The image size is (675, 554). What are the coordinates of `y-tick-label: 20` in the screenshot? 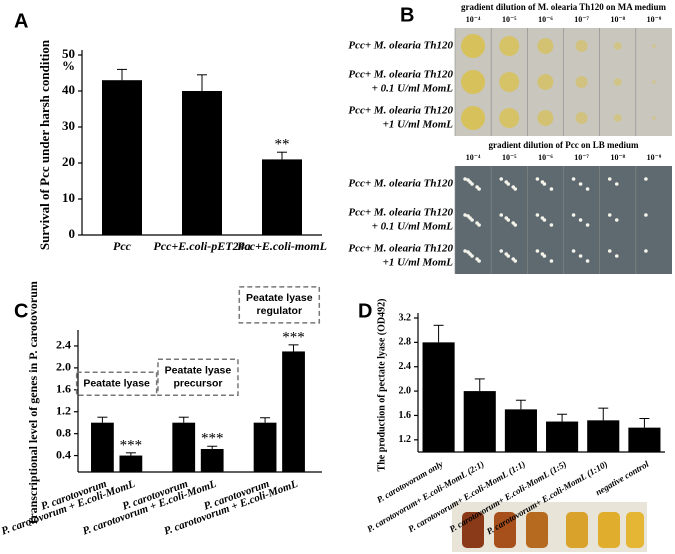 It's located at (68, 161).